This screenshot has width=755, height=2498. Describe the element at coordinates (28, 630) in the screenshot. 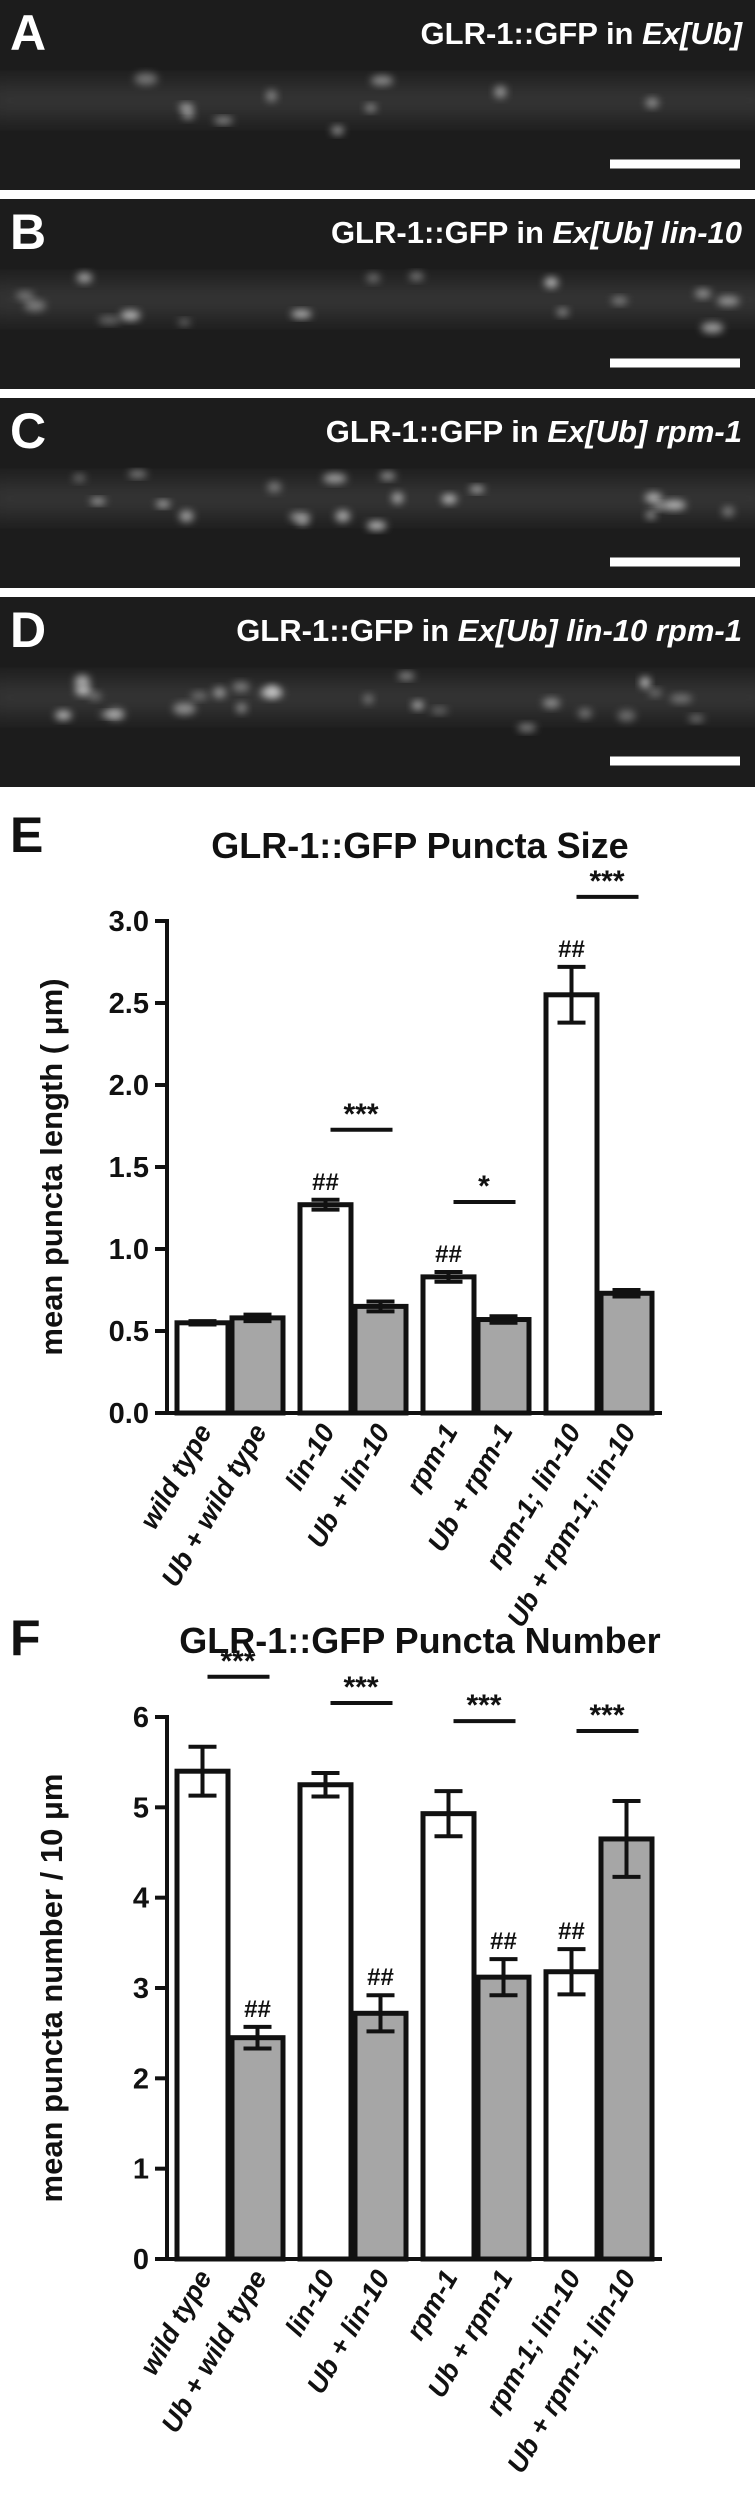

I see `panel-letter: D` at that location.